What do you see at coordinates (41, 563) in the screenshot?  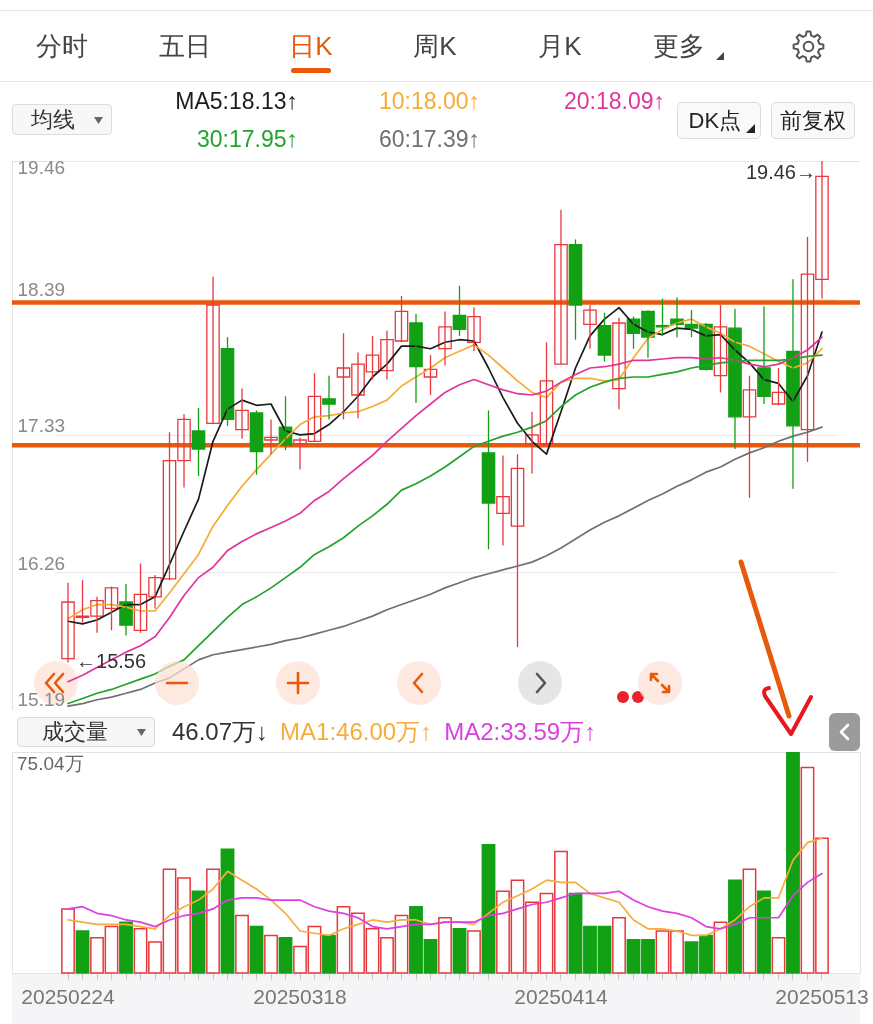 I see `y-tick-label: 16.26` at bounding box center [41, 563].